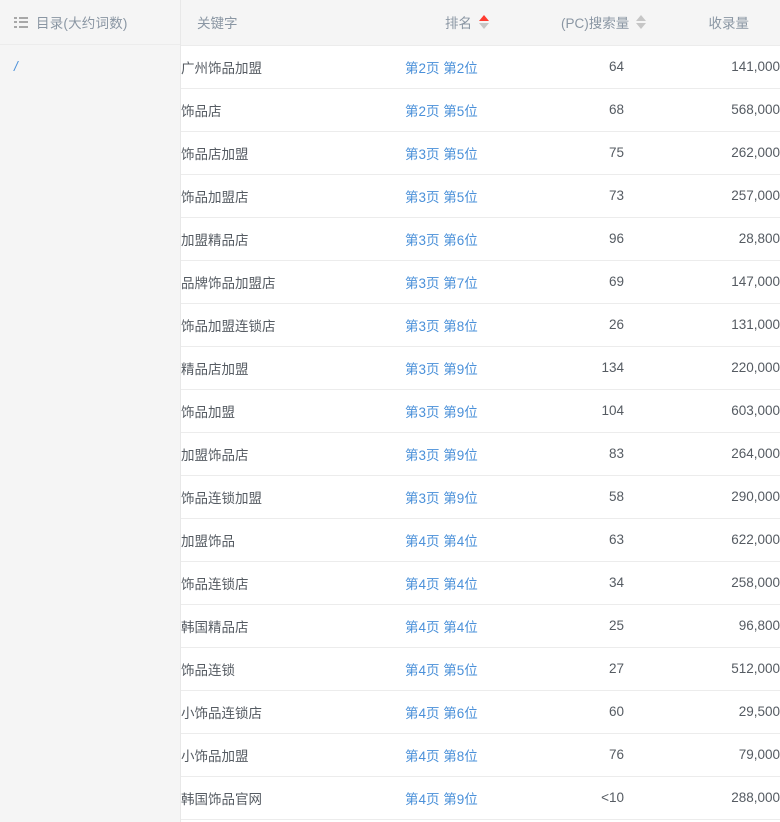 The image size is (780, 822). What do you see at coordinates (293, 669) in the screenshot?
I see `cell-keyword: 饰品连锁` at bounding box center [293, 669].